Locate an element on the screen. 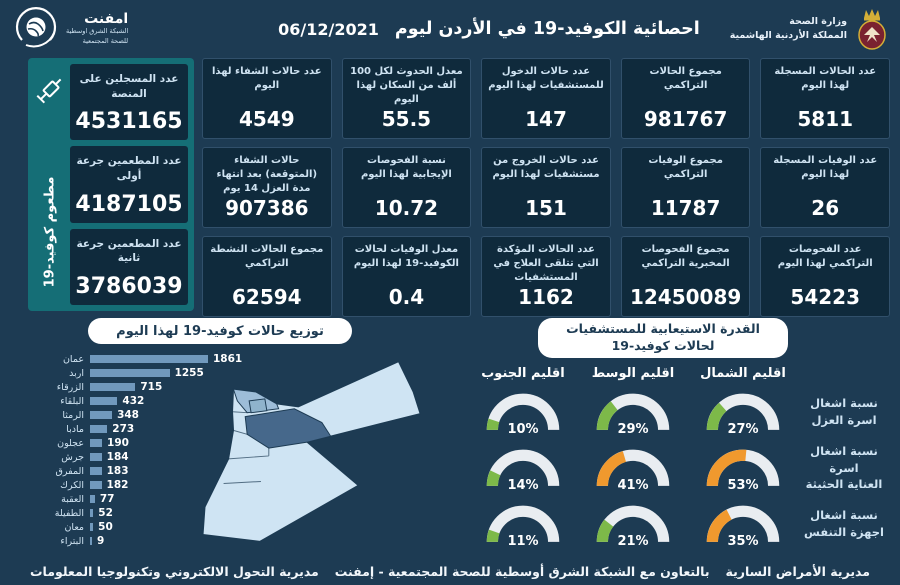  bar-row: اربد 1255 is located at coordinates (180, 373).